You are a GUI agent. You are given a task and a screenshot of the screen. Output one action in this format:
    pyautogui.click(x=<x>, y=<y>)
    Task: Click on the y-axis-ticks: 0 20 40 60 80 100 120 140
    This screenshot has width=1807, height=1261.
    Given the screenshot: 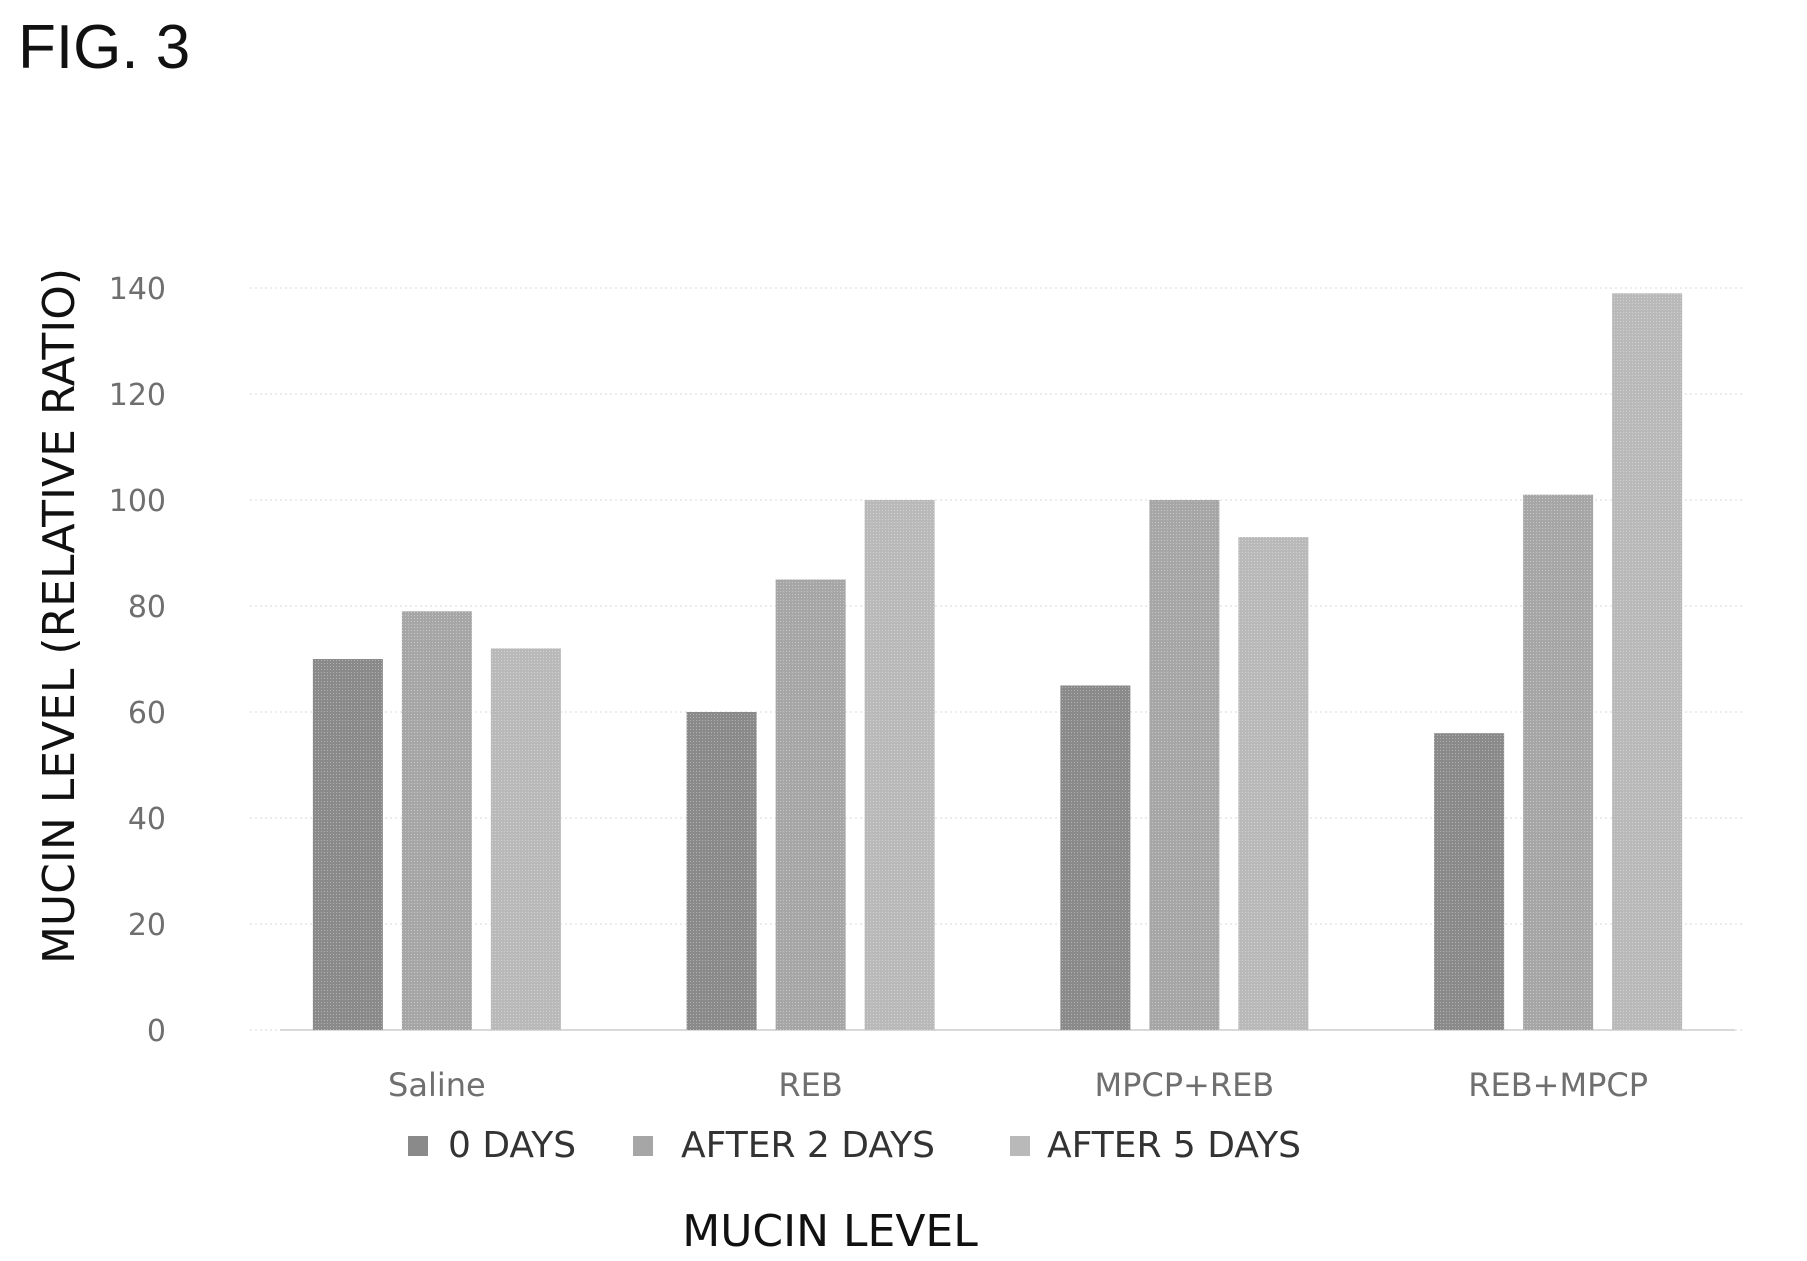 What is the action you would take?
    pyautogui.click(x=137, y=660)
    